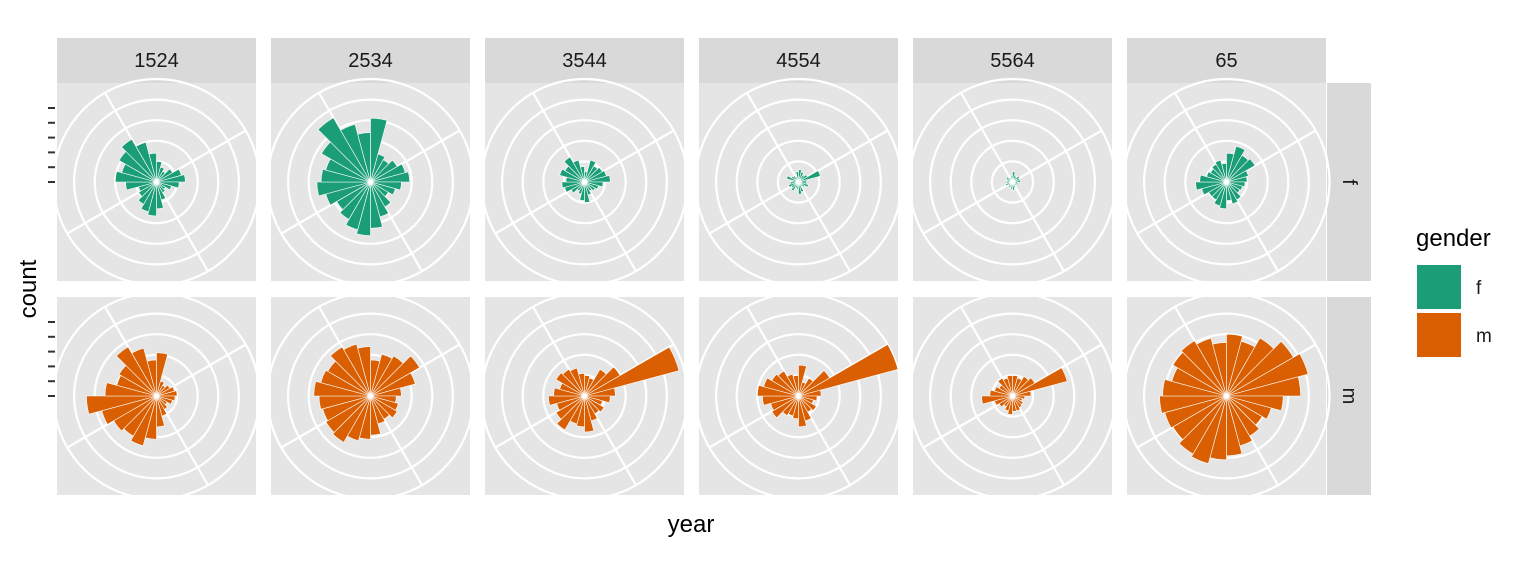 This screenshot has height=576, width=1536. I want to click on strip-label: 65, so click(1226, 61).